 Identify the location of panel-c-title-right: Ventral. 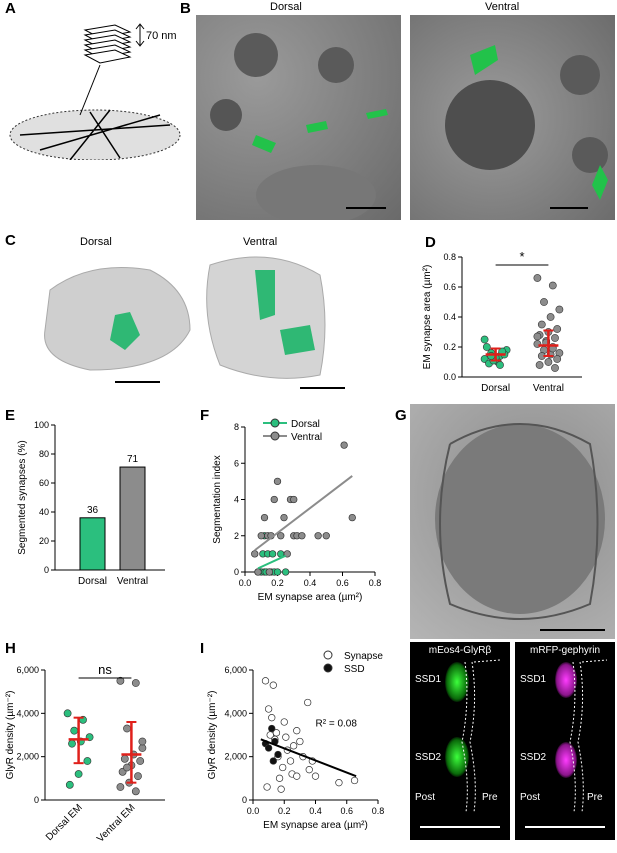
(260, 242).